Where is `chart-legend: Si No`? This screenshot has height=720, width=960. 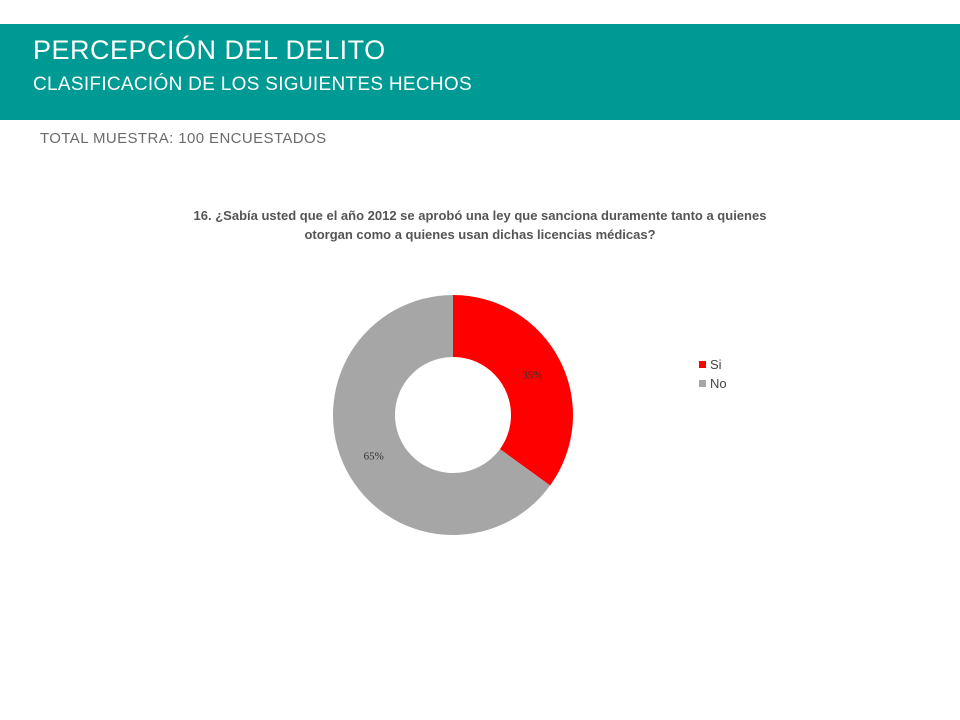
chart-legend: Si No is located at coordinates (713, 374).